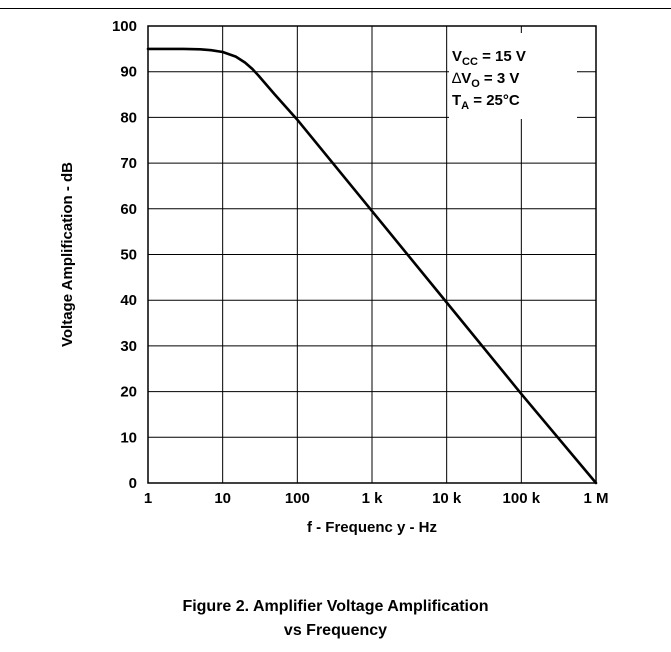 The width and height of the screenshot is (671, 652). What do you see at coordinates (489, 58) in the screenshot?
I see `condition-annotation: VCC = 15 V` at bounding box center [489, 58].